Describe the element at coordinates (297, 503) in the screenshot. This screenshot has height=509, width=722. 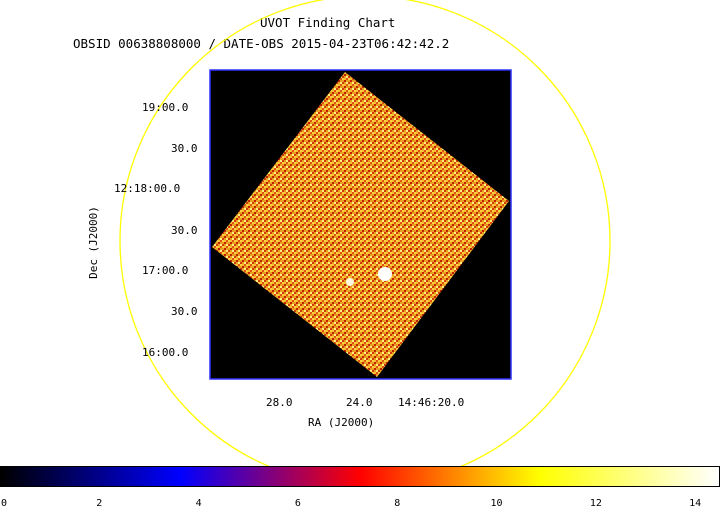
I see `colorbar-tick-label: 6` at that location.